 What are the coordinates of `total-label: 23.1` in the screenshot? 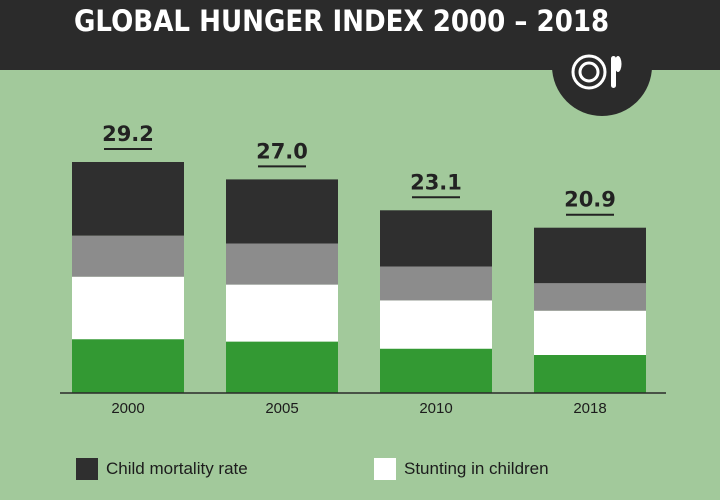 It's located at (436, 182).